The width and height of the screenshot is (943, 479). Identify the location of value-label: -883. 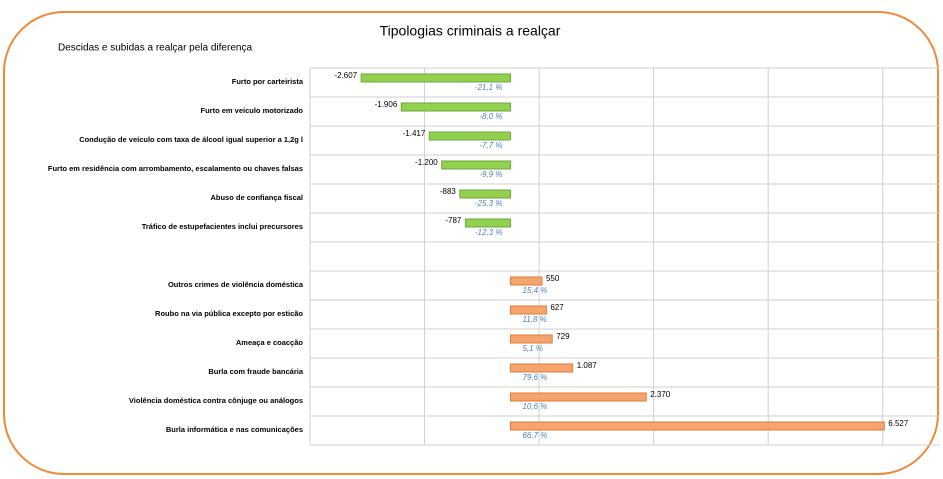
(448, 191).